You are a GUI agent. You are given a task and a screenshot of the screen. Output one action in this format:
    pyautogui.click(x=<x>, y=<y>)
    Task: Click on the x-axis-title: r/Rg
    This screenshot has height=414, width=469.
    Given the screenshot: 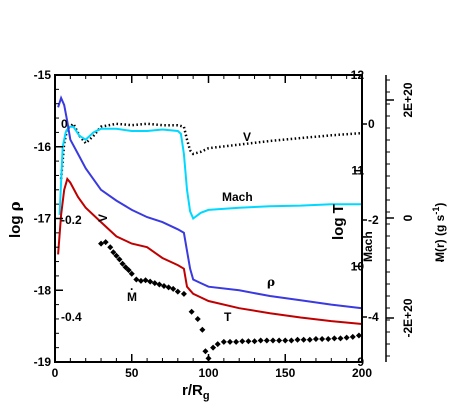 What is the action you would take?
    pyautogui.click(x=196, y=392)
    